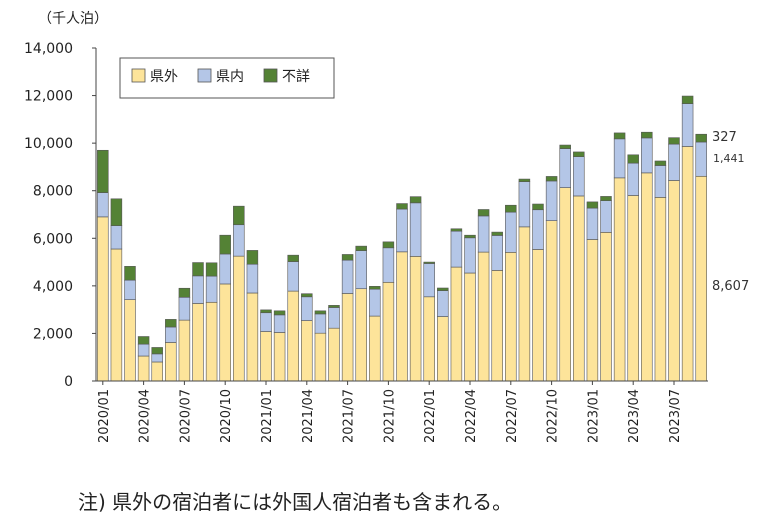 The height and width of the screenshot is (527, 770). Describe the element at coordinates (48, 97) in the screenshot. I see `y-tick-label: 12,000` at that location.